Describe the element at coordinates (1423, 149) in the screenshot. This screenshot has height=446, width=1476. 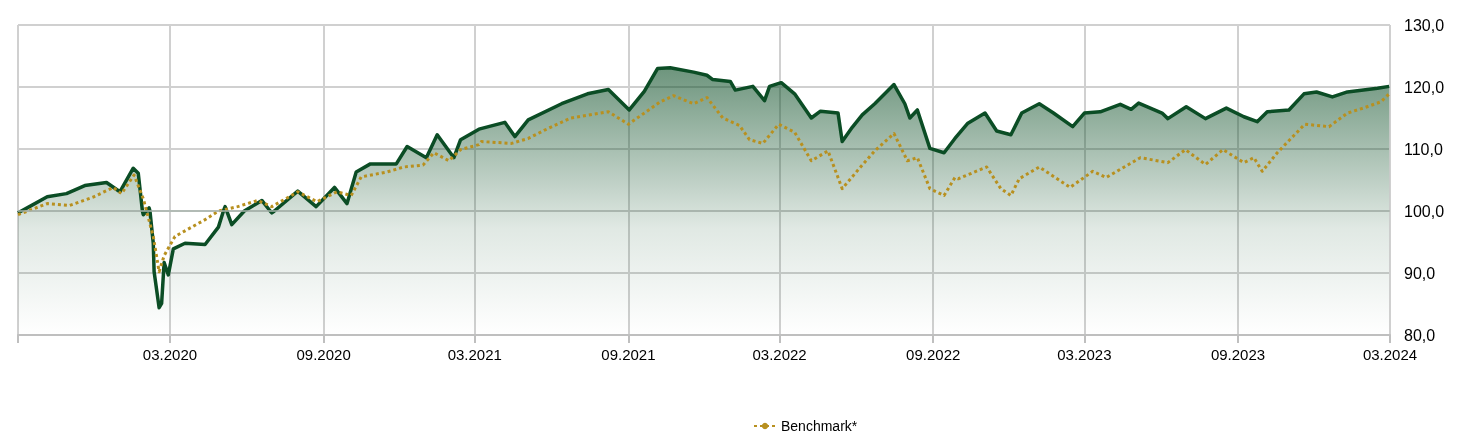
I see `y-tick-label: 110,0` at that location.